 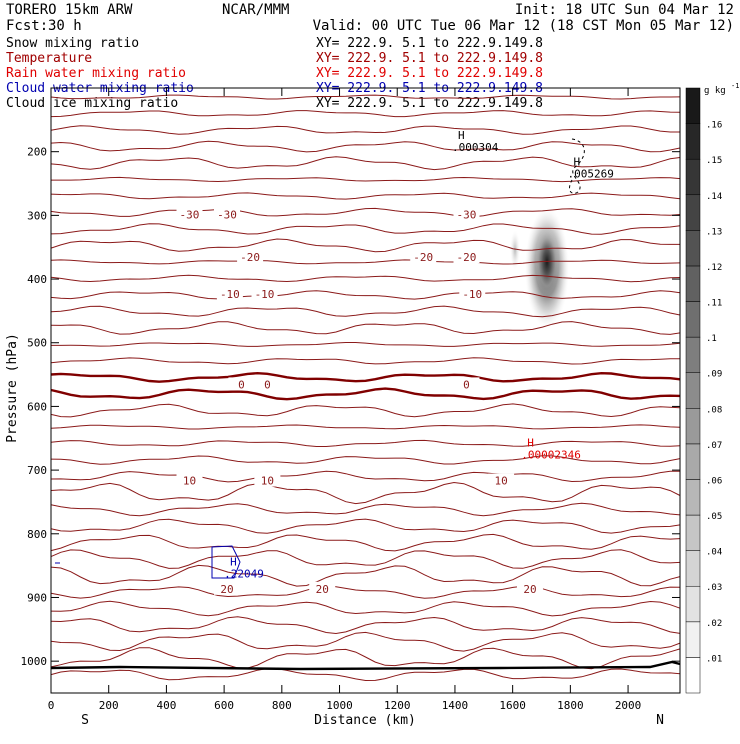 What do you see at coordinates (475, 147) in the screenshot?
I see `maximum-value: .000304` at bounding box center [475, 147].